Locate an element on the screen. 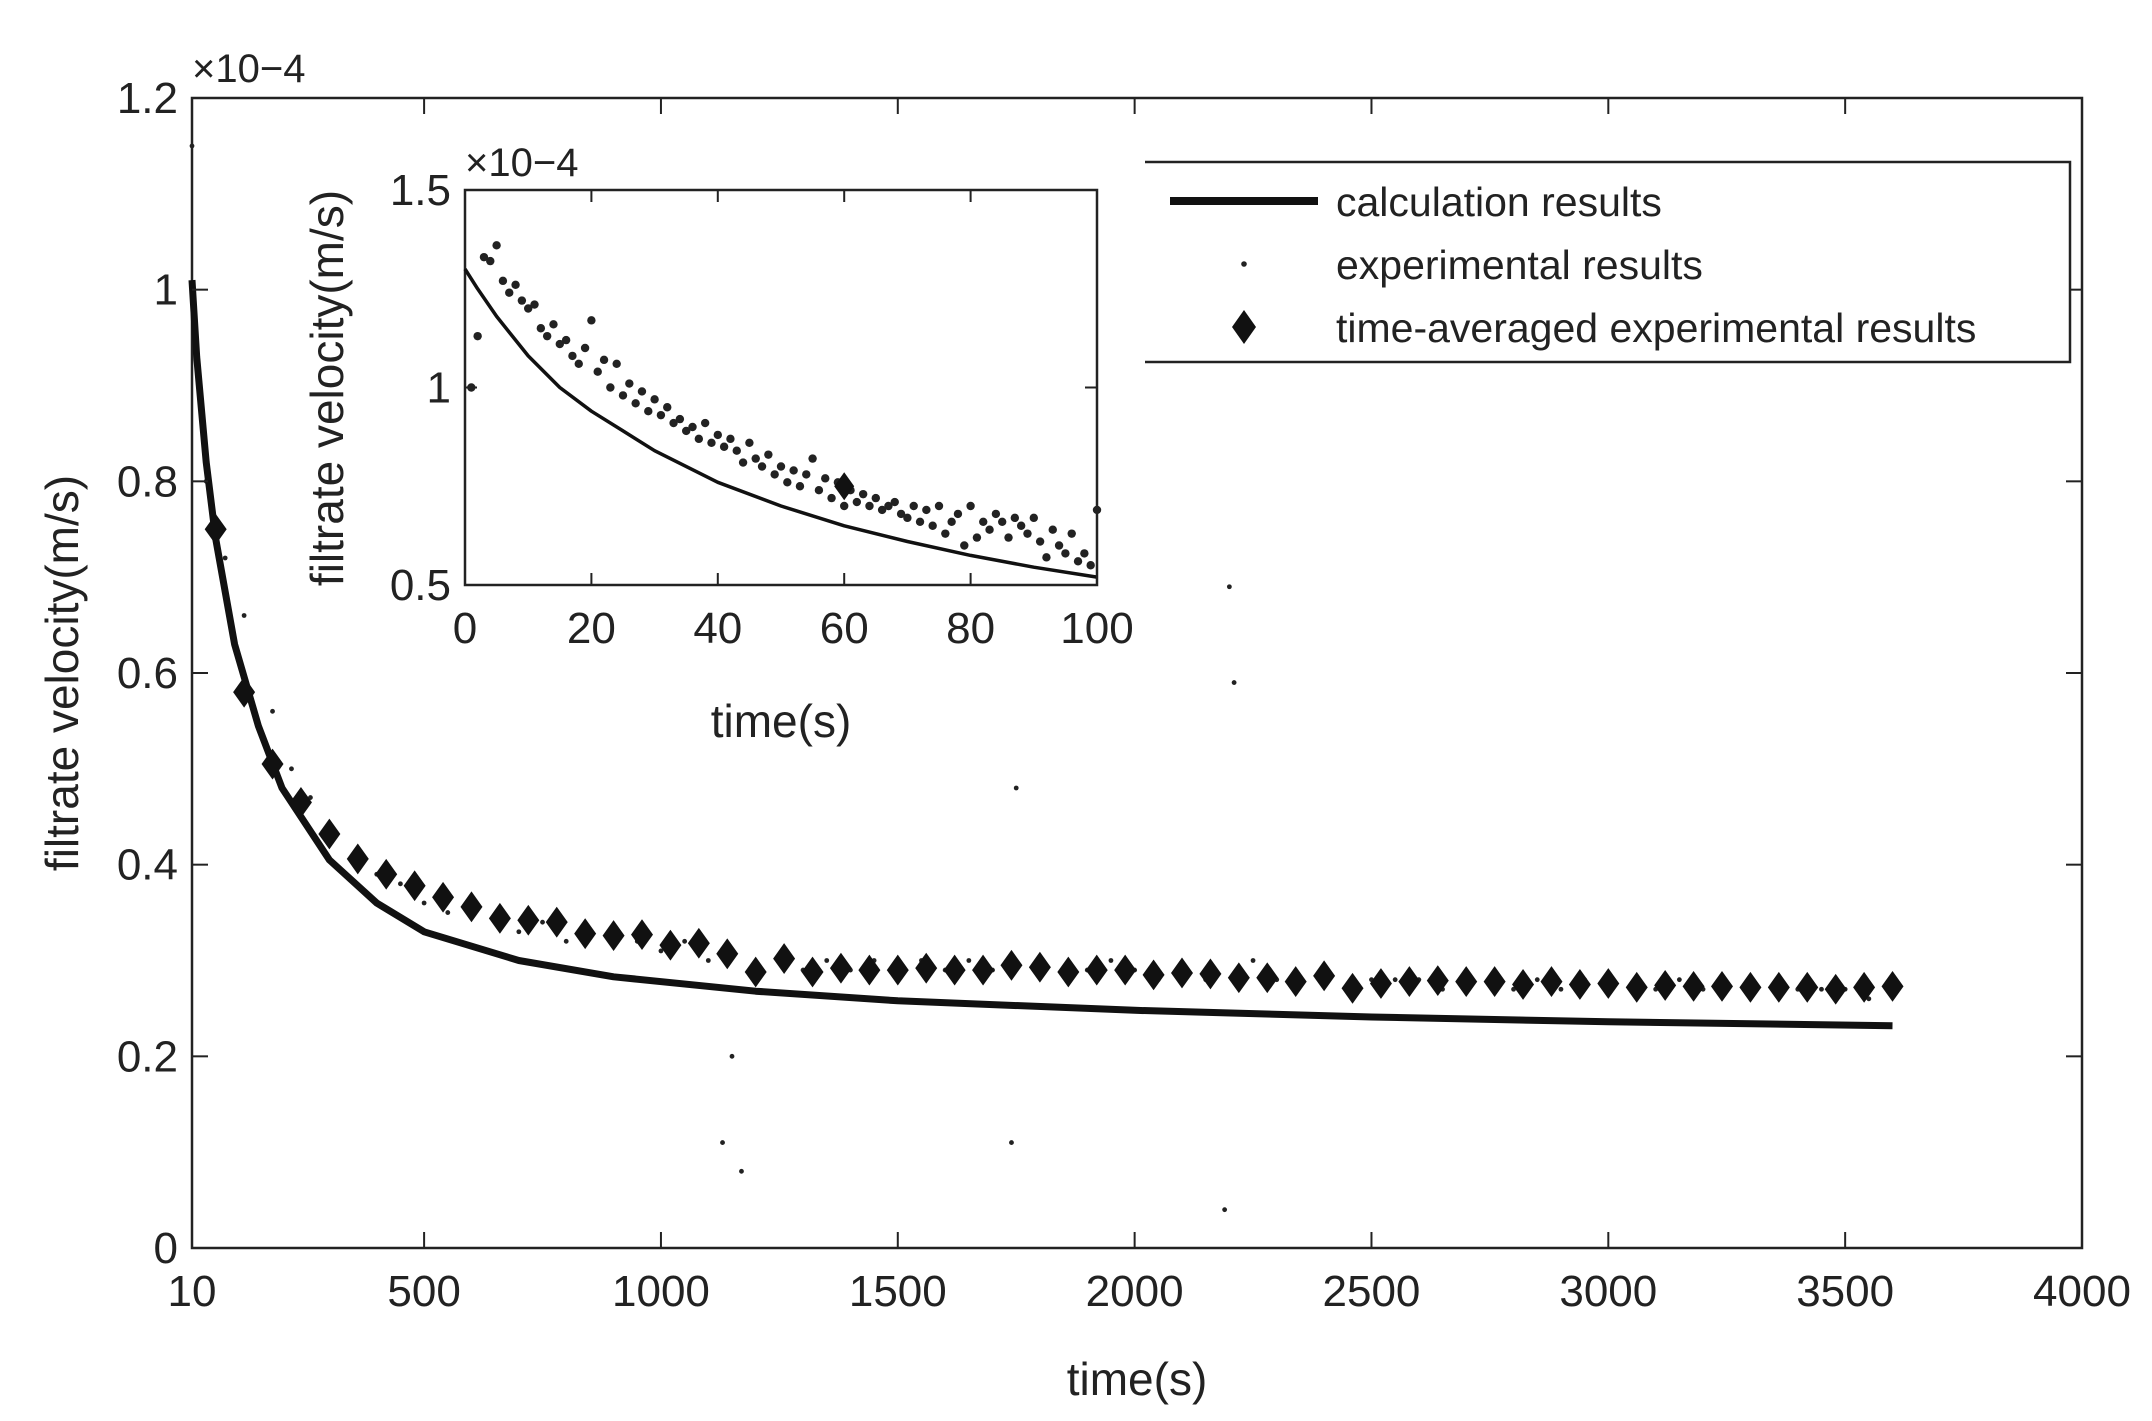 Image resolution: width=2152 pixels, height=1421 pixels. inset-y-tick-label: 1.5 is located at coordinates (420, 190).